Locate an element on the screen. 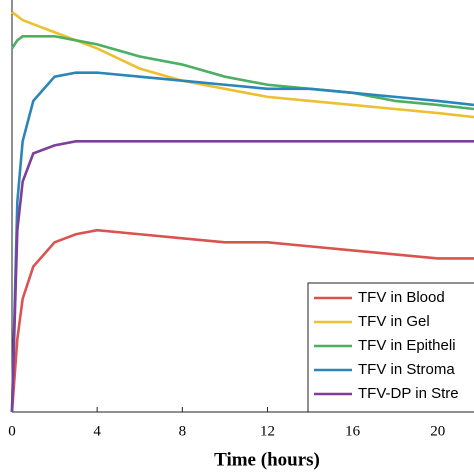  legend-box is located at coordinates (390, 347).